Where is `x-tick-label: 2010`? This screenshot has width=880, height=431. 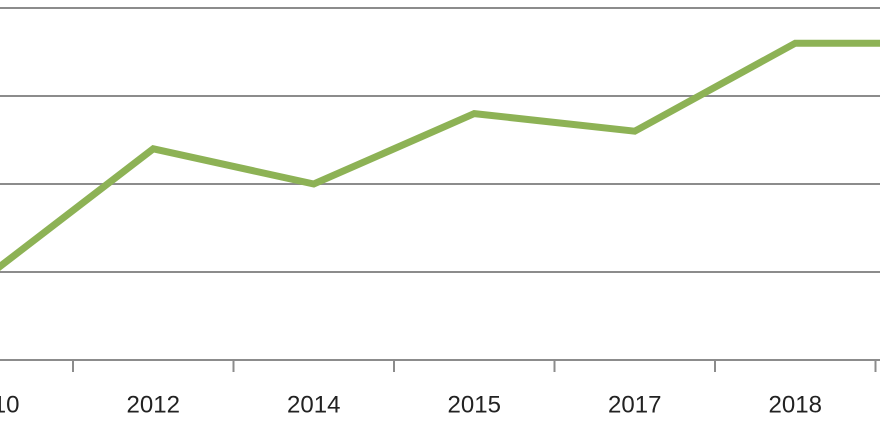 x-tick-label: 2010 is located at coordinates (9, 404).